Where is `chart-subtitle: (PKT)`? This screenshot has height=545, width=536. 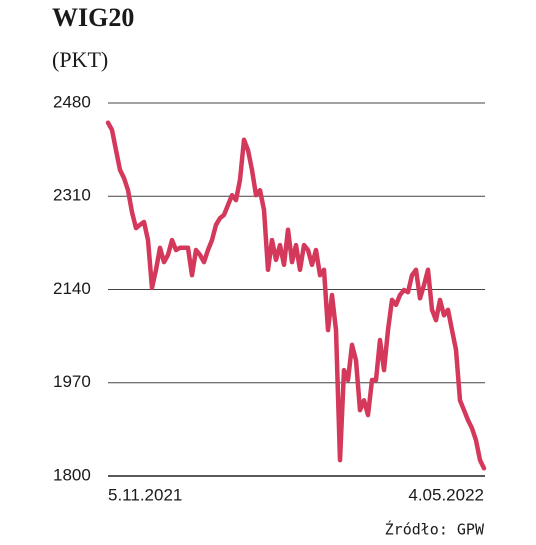
chart-subtitle: (PKT) is located at coordinates (80, 59).